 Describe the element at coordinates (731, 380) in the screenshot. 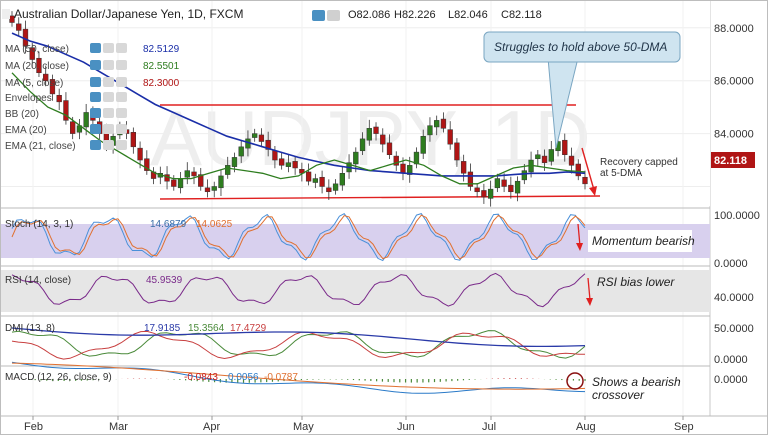

I see `macd-tick-0: 0.0000` at that location.